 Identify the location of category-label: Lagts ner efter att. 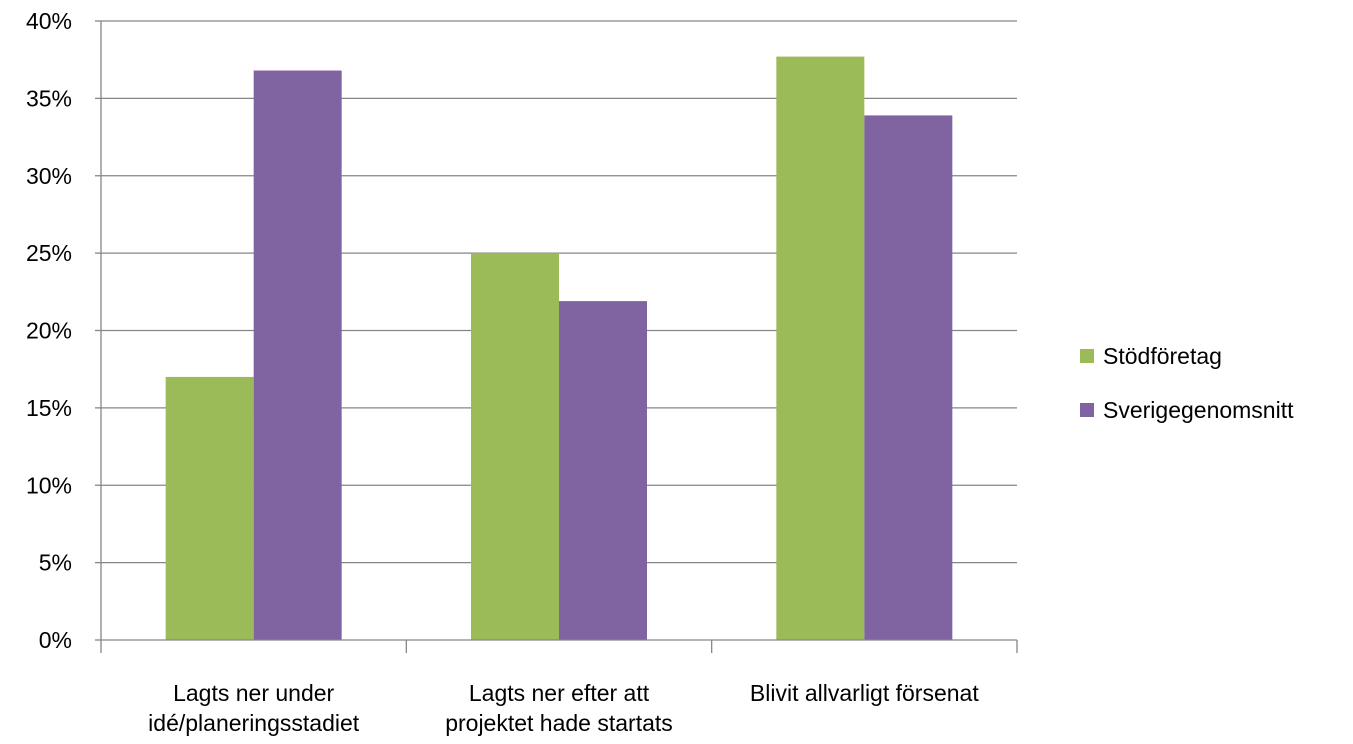
(559, 693).